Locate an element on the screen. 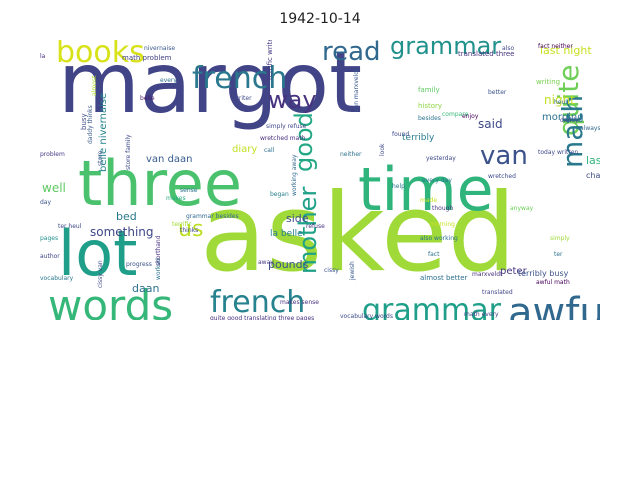 Image resolution: width=640 pixels, height=480 pixels. word-worked: worked is located at coordinates (158, 269).